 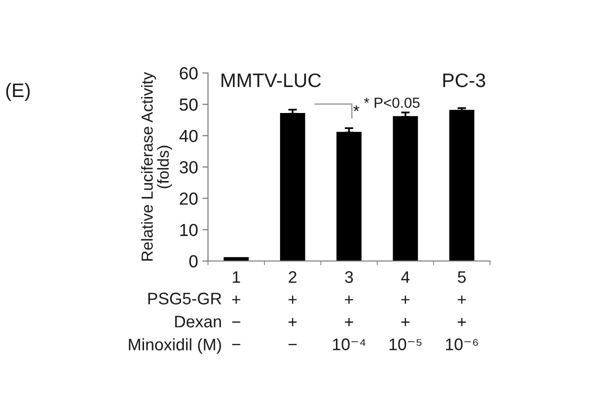 What do you see at coordinates (189, 230) in the screenshot?
I see `y-tick-label: 10` at bounding box center [189, 230].